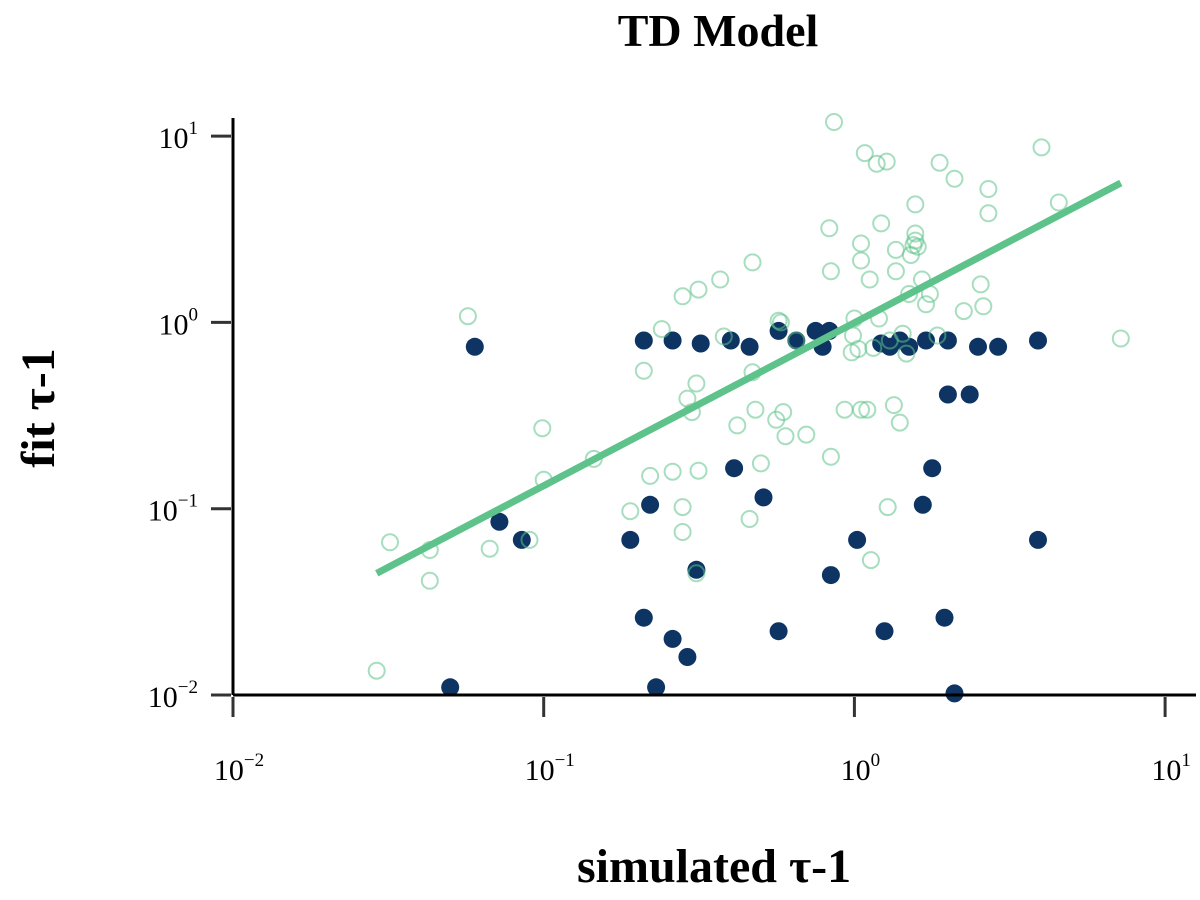 The image size is (1200, 900). Describe the element at coordinates (1171, 768) in the screenshot. I see `x-tick-label-3: 10¹` at that location.